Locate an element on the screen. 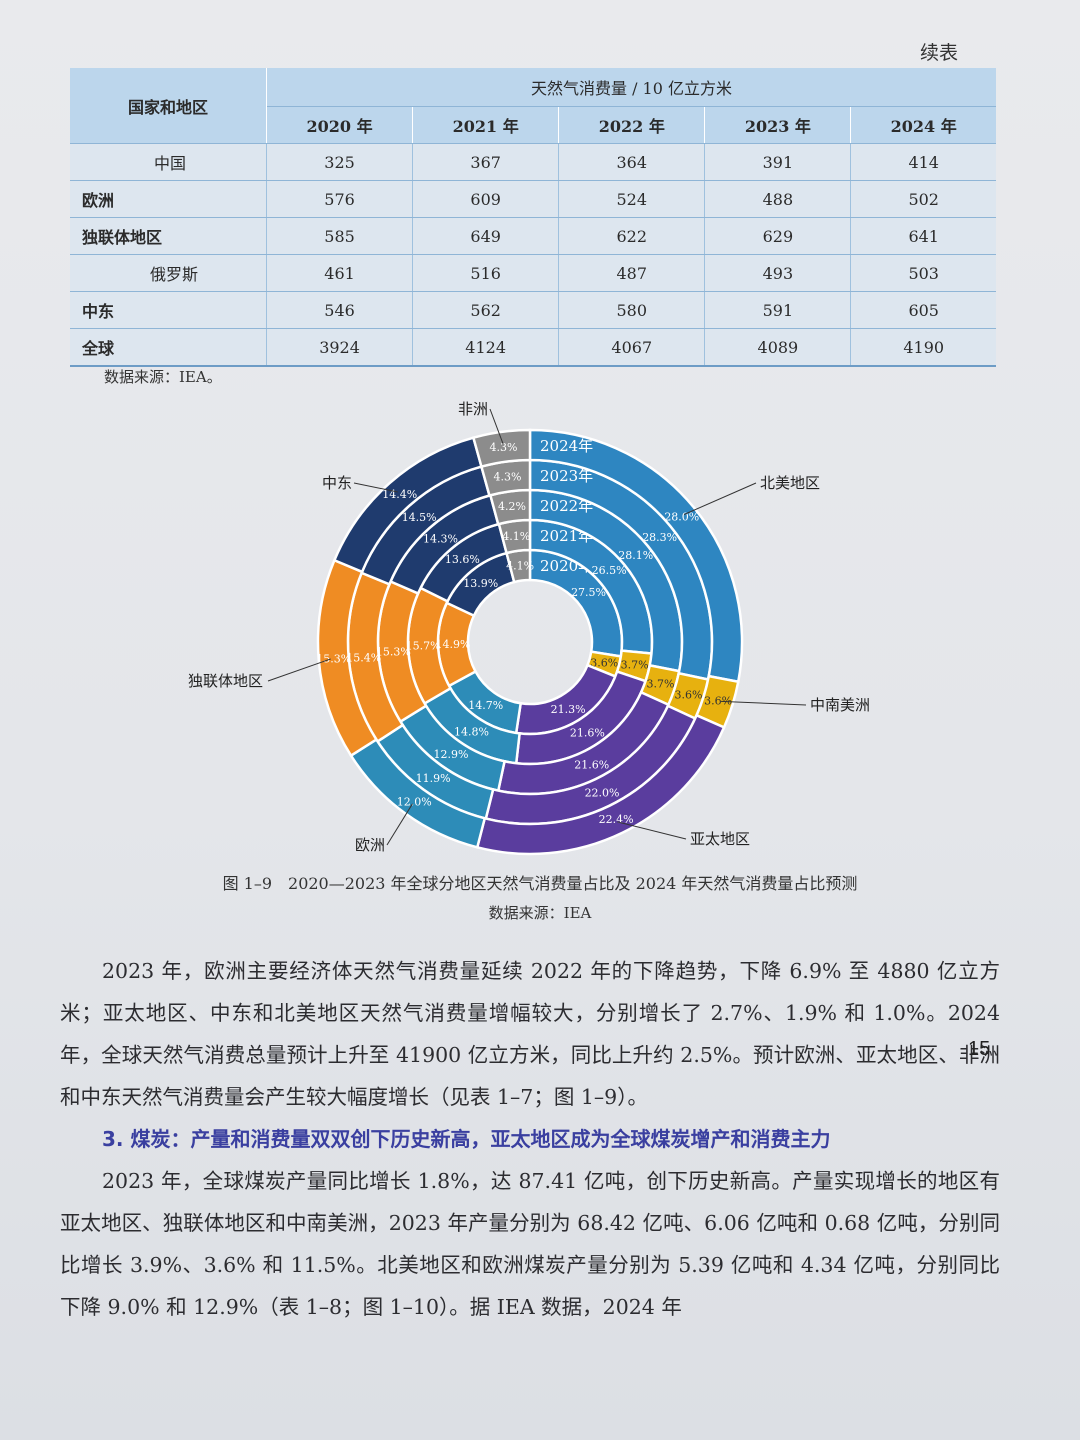 The image size is (1080, 1440). table-cell: 585 is located at coordinates (339, 236).